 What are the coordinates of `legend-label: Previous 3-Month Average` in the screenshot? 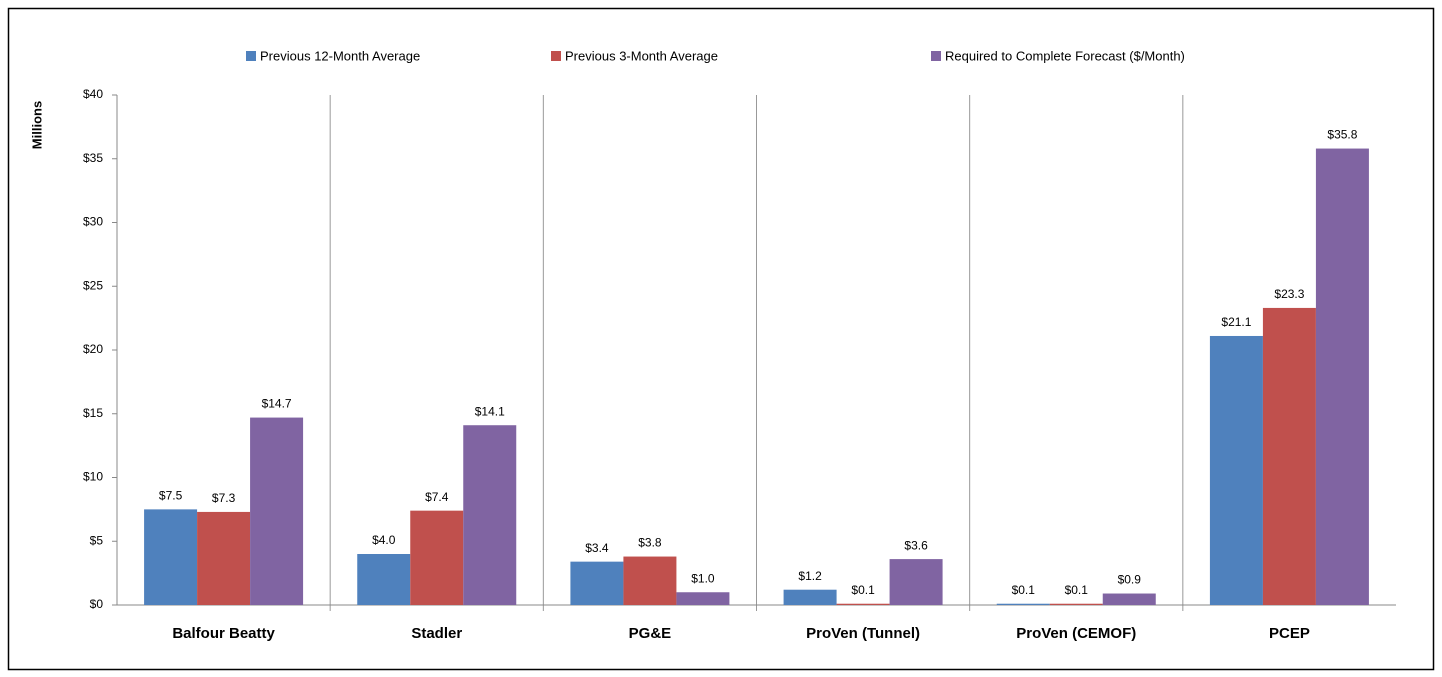 It's located at (641, 55).